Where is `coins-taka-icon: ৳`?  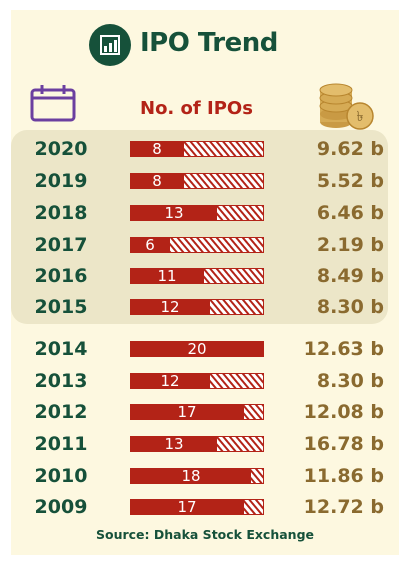 coins-taka-icon: ৳ is located at coordinates (347, 105).